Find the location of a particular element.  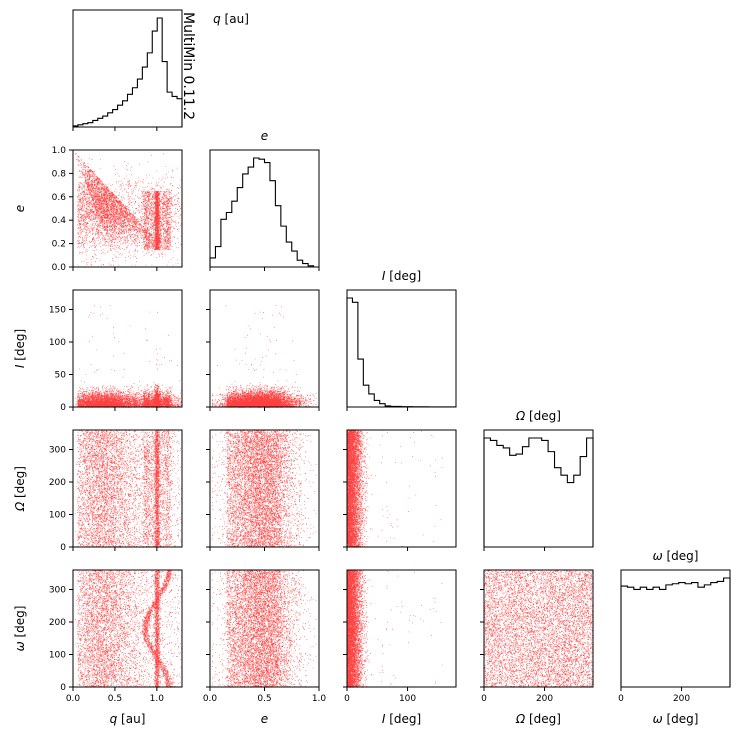

hist-frame-I is located at coordinates (401, 348).